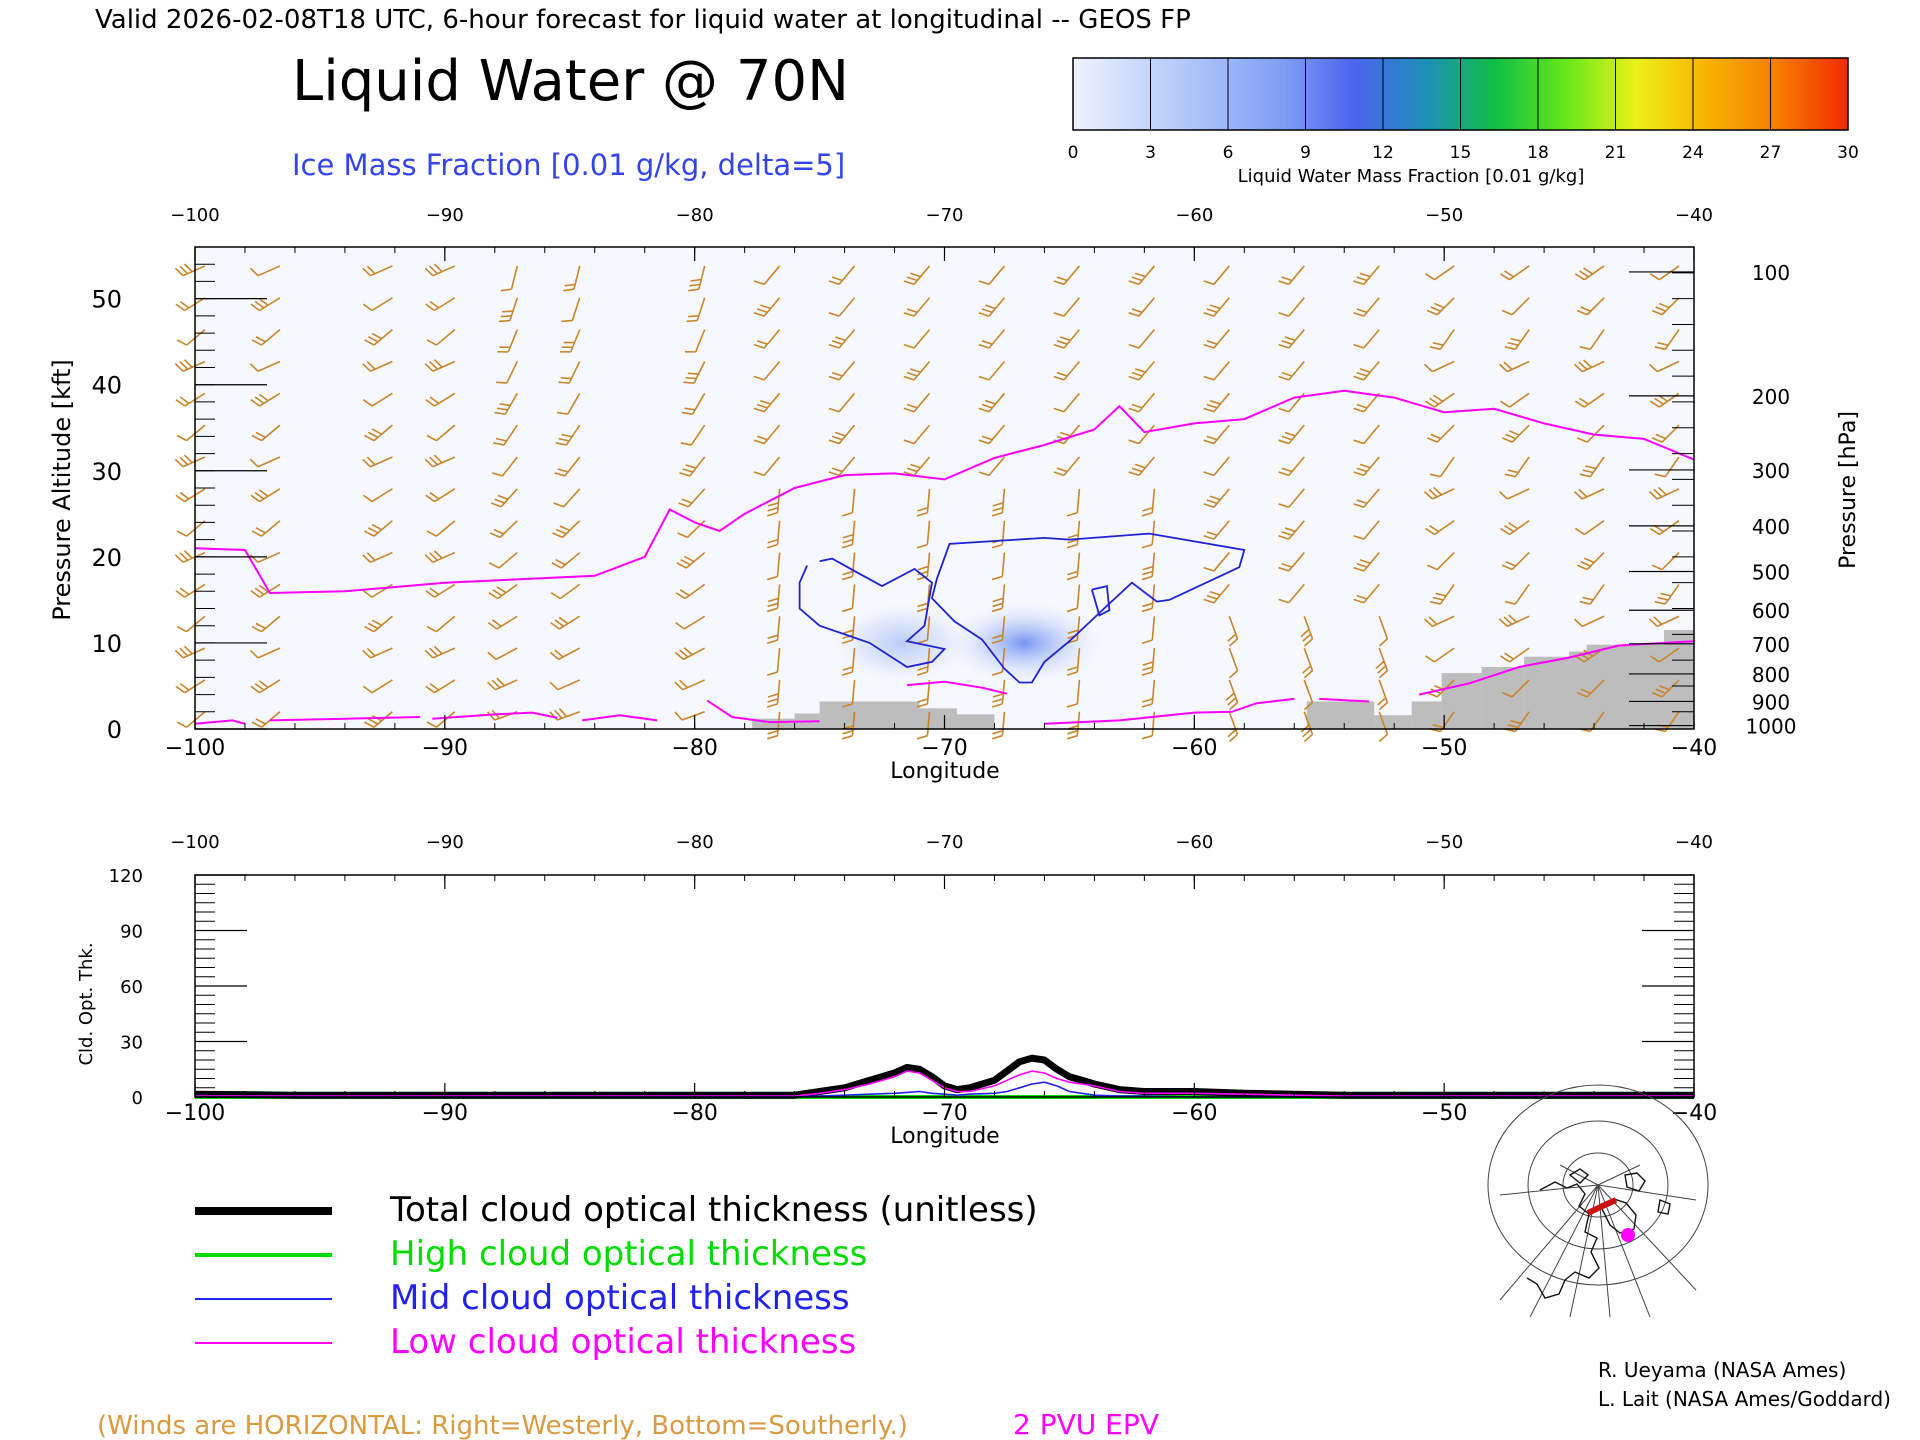 The width and height of the screenshot is (1920, 1440). What do you see at coordinates (1024, 642) in the screenshot?
I see `liquid-water-patch` at bounding box center [1024, 642].